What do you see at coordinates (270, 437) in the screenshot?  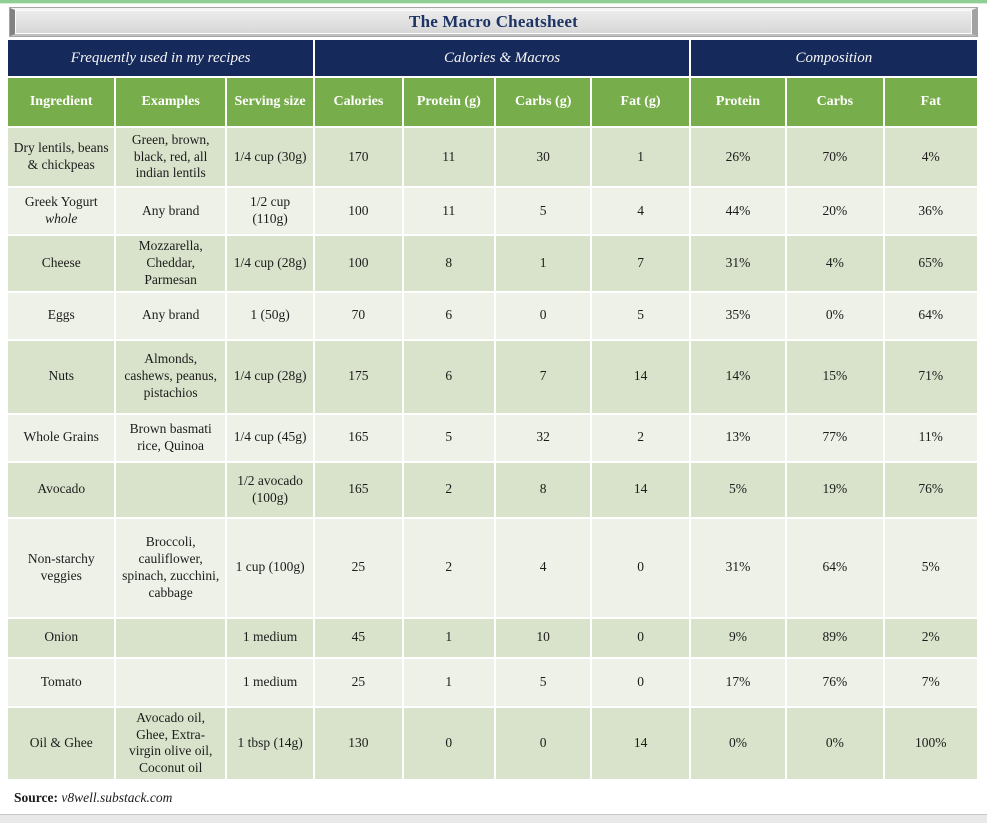 I see `cell-serving-size: 1/4 cup (45g)` at bounding box center [270, 437].